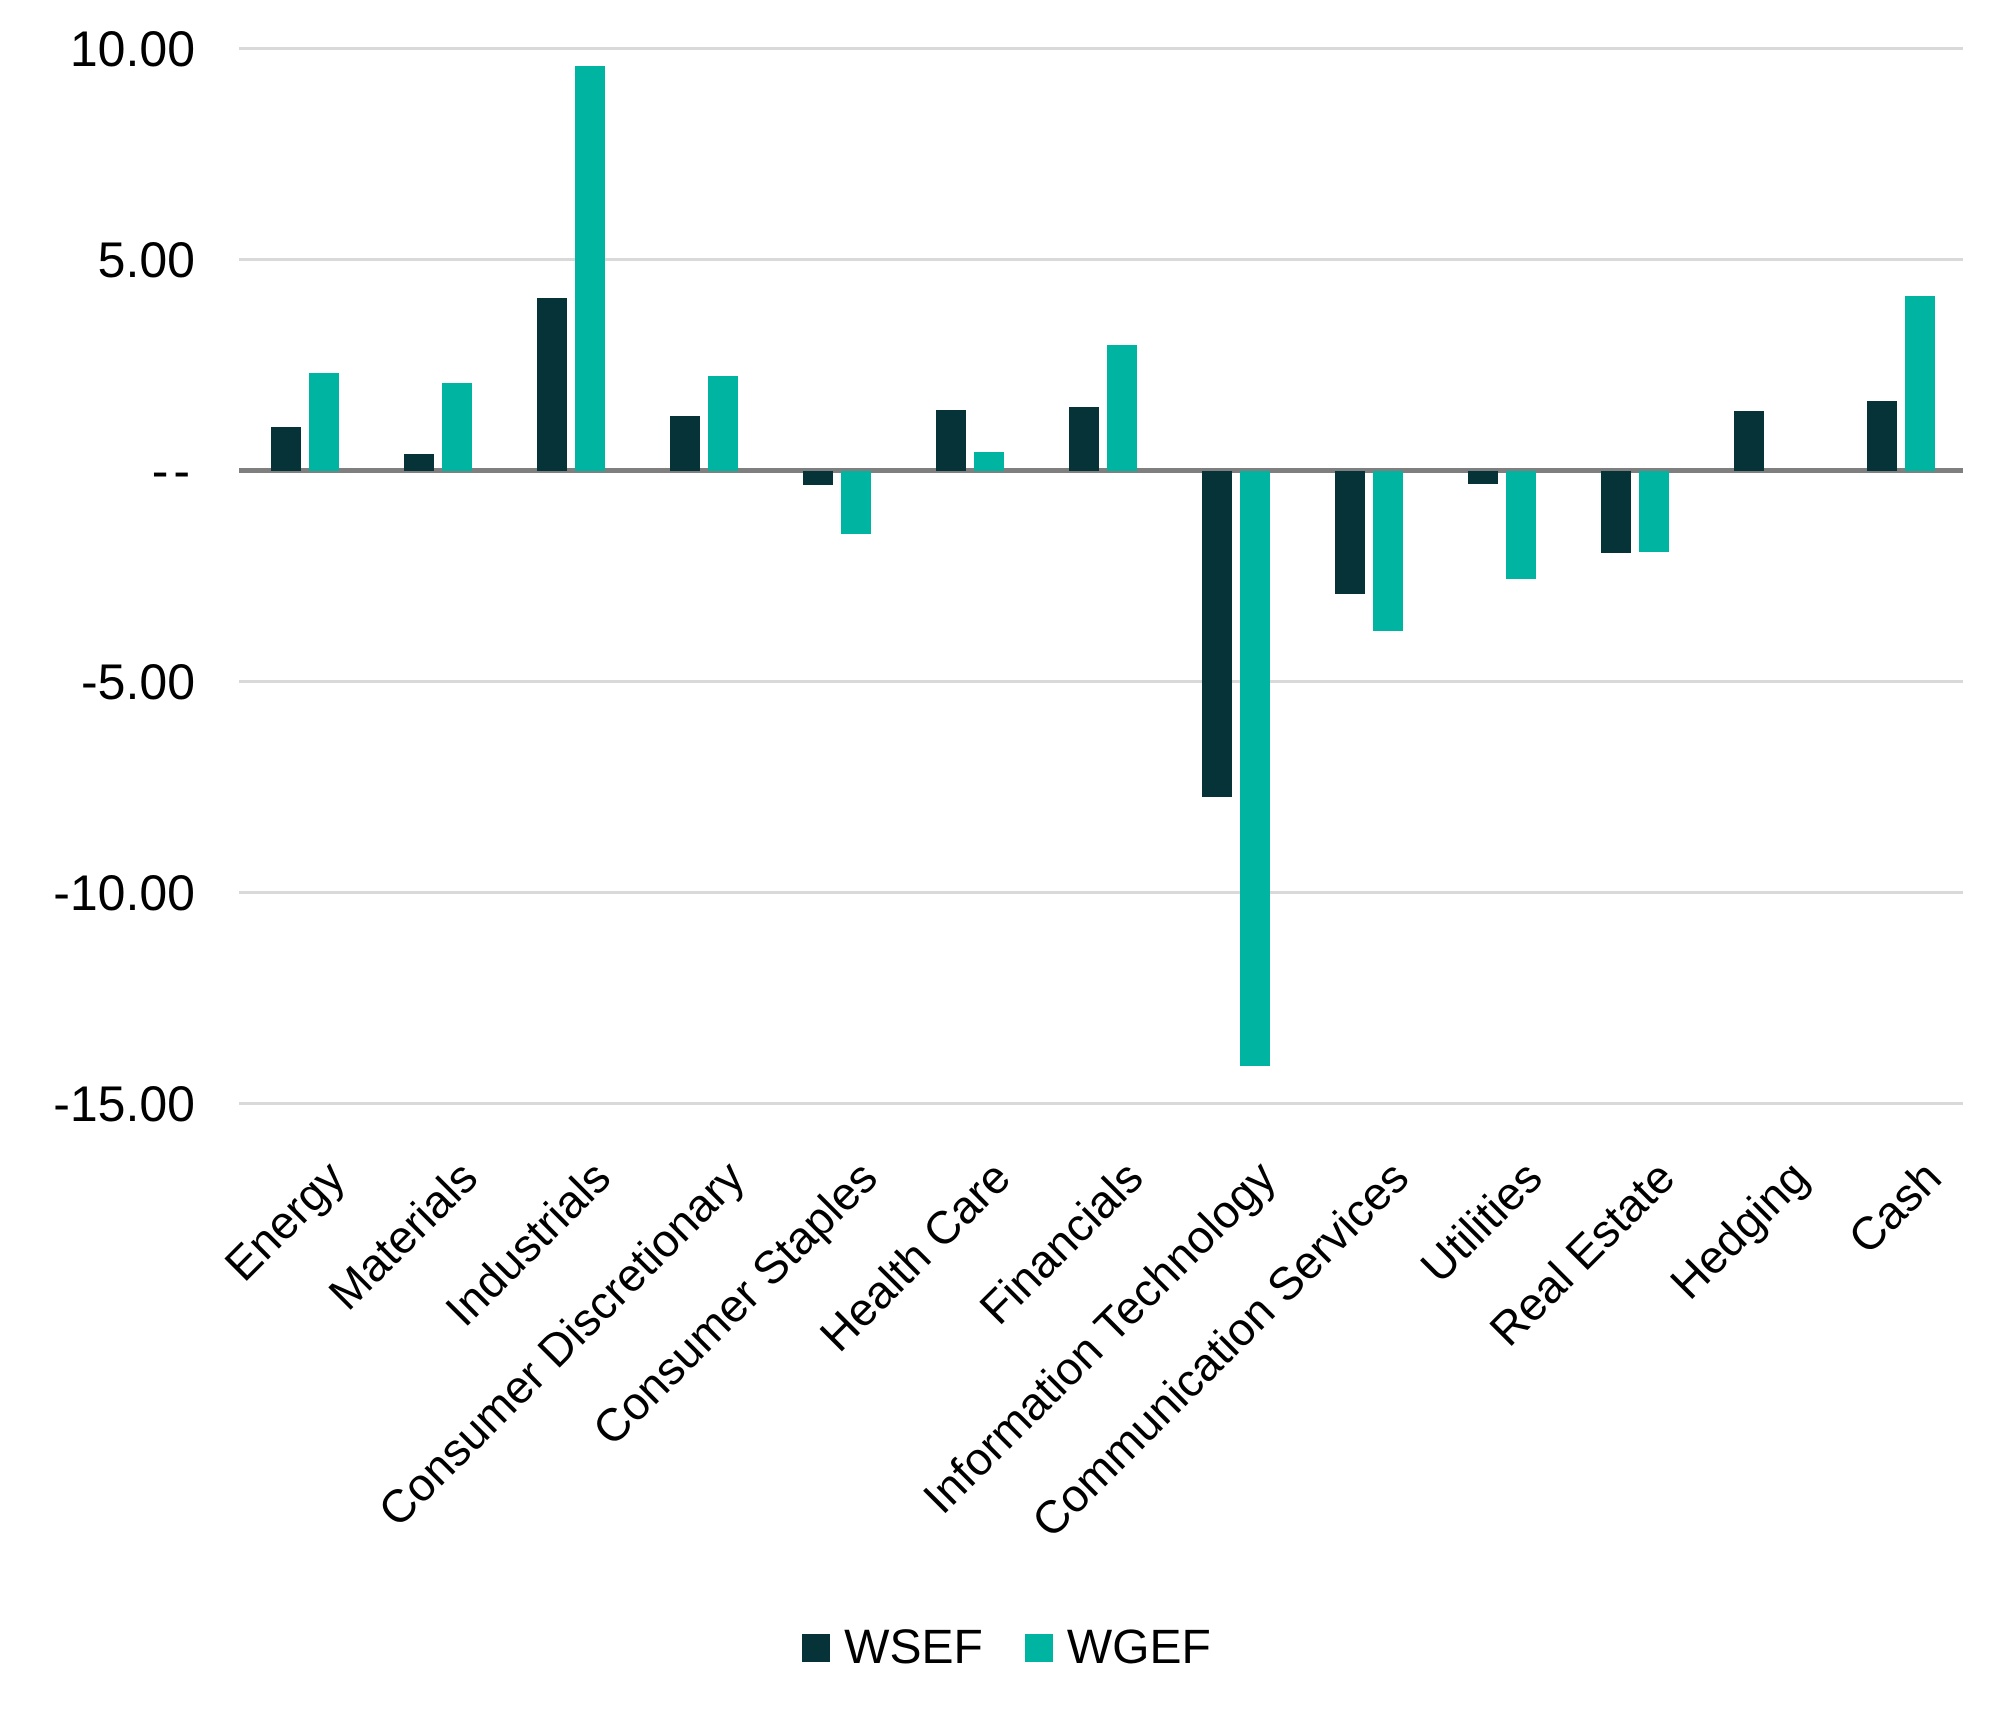  Describe the element at coordinates (1749, 440) in the screenshot. I see `bar-wsef-hedging` at that location.